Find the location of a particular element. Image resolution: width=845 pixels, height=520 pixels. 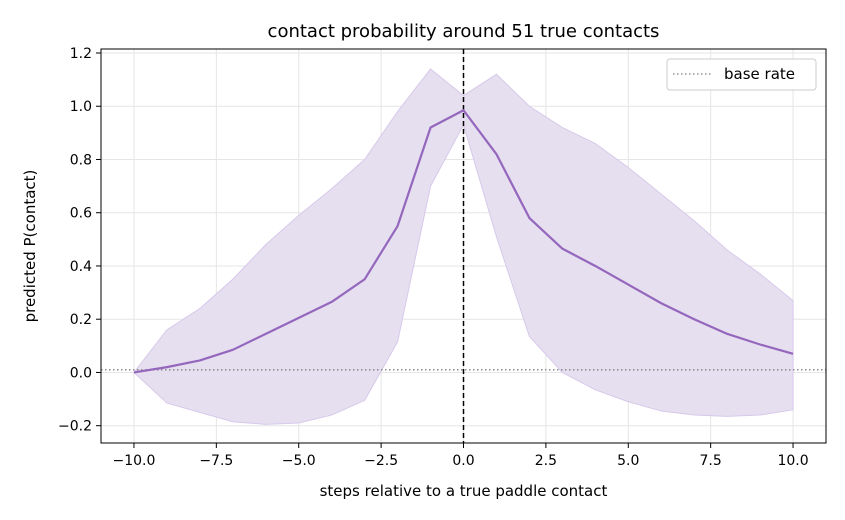

y-tick-label: 0.4 is located at coordinates (81, 267).